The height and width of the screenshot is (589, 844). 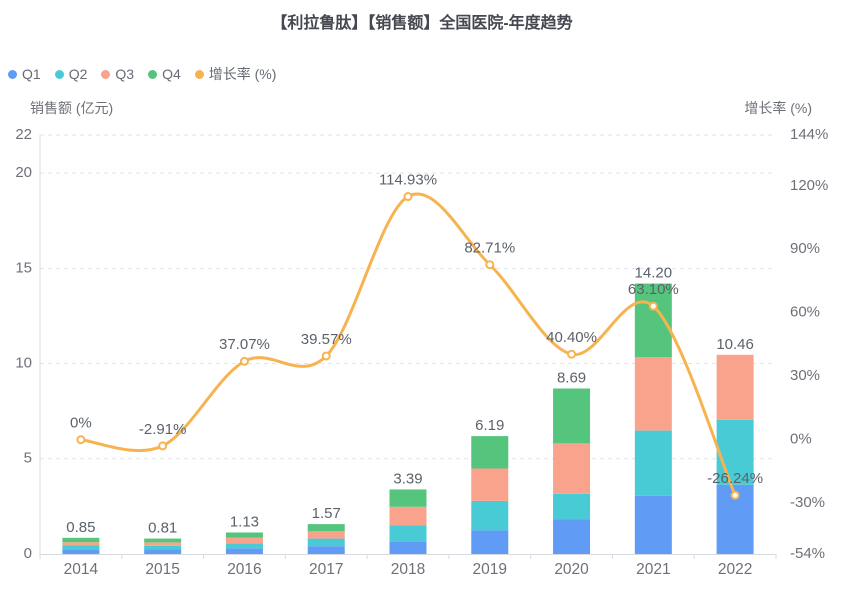 What do you see at coordinates (242, 74) in the screenshot?
I see `legend-item-label: 增长率 (%)` at bounding box center [242, 74].